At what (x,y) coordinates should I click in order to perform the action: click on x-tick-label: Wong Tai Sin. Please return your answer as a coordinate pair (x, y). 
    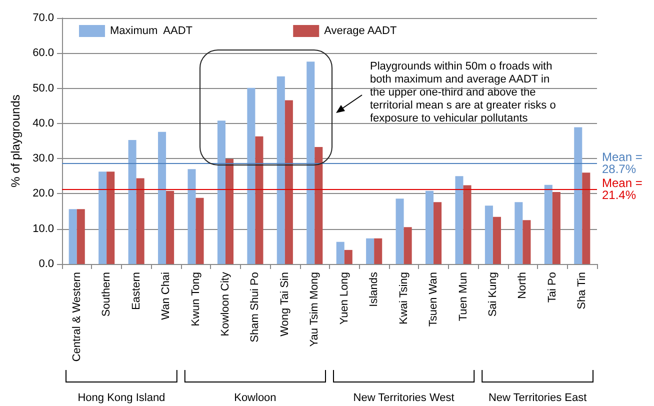
    Looking at the image, I should click on (284, 304).